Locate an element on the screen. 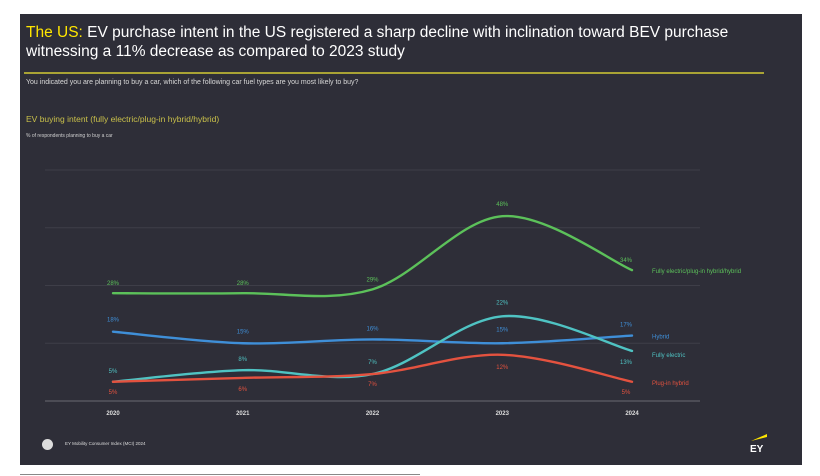 This screenshot has width=820, height=476. page-number-icon is located at coordinates (47, 444).